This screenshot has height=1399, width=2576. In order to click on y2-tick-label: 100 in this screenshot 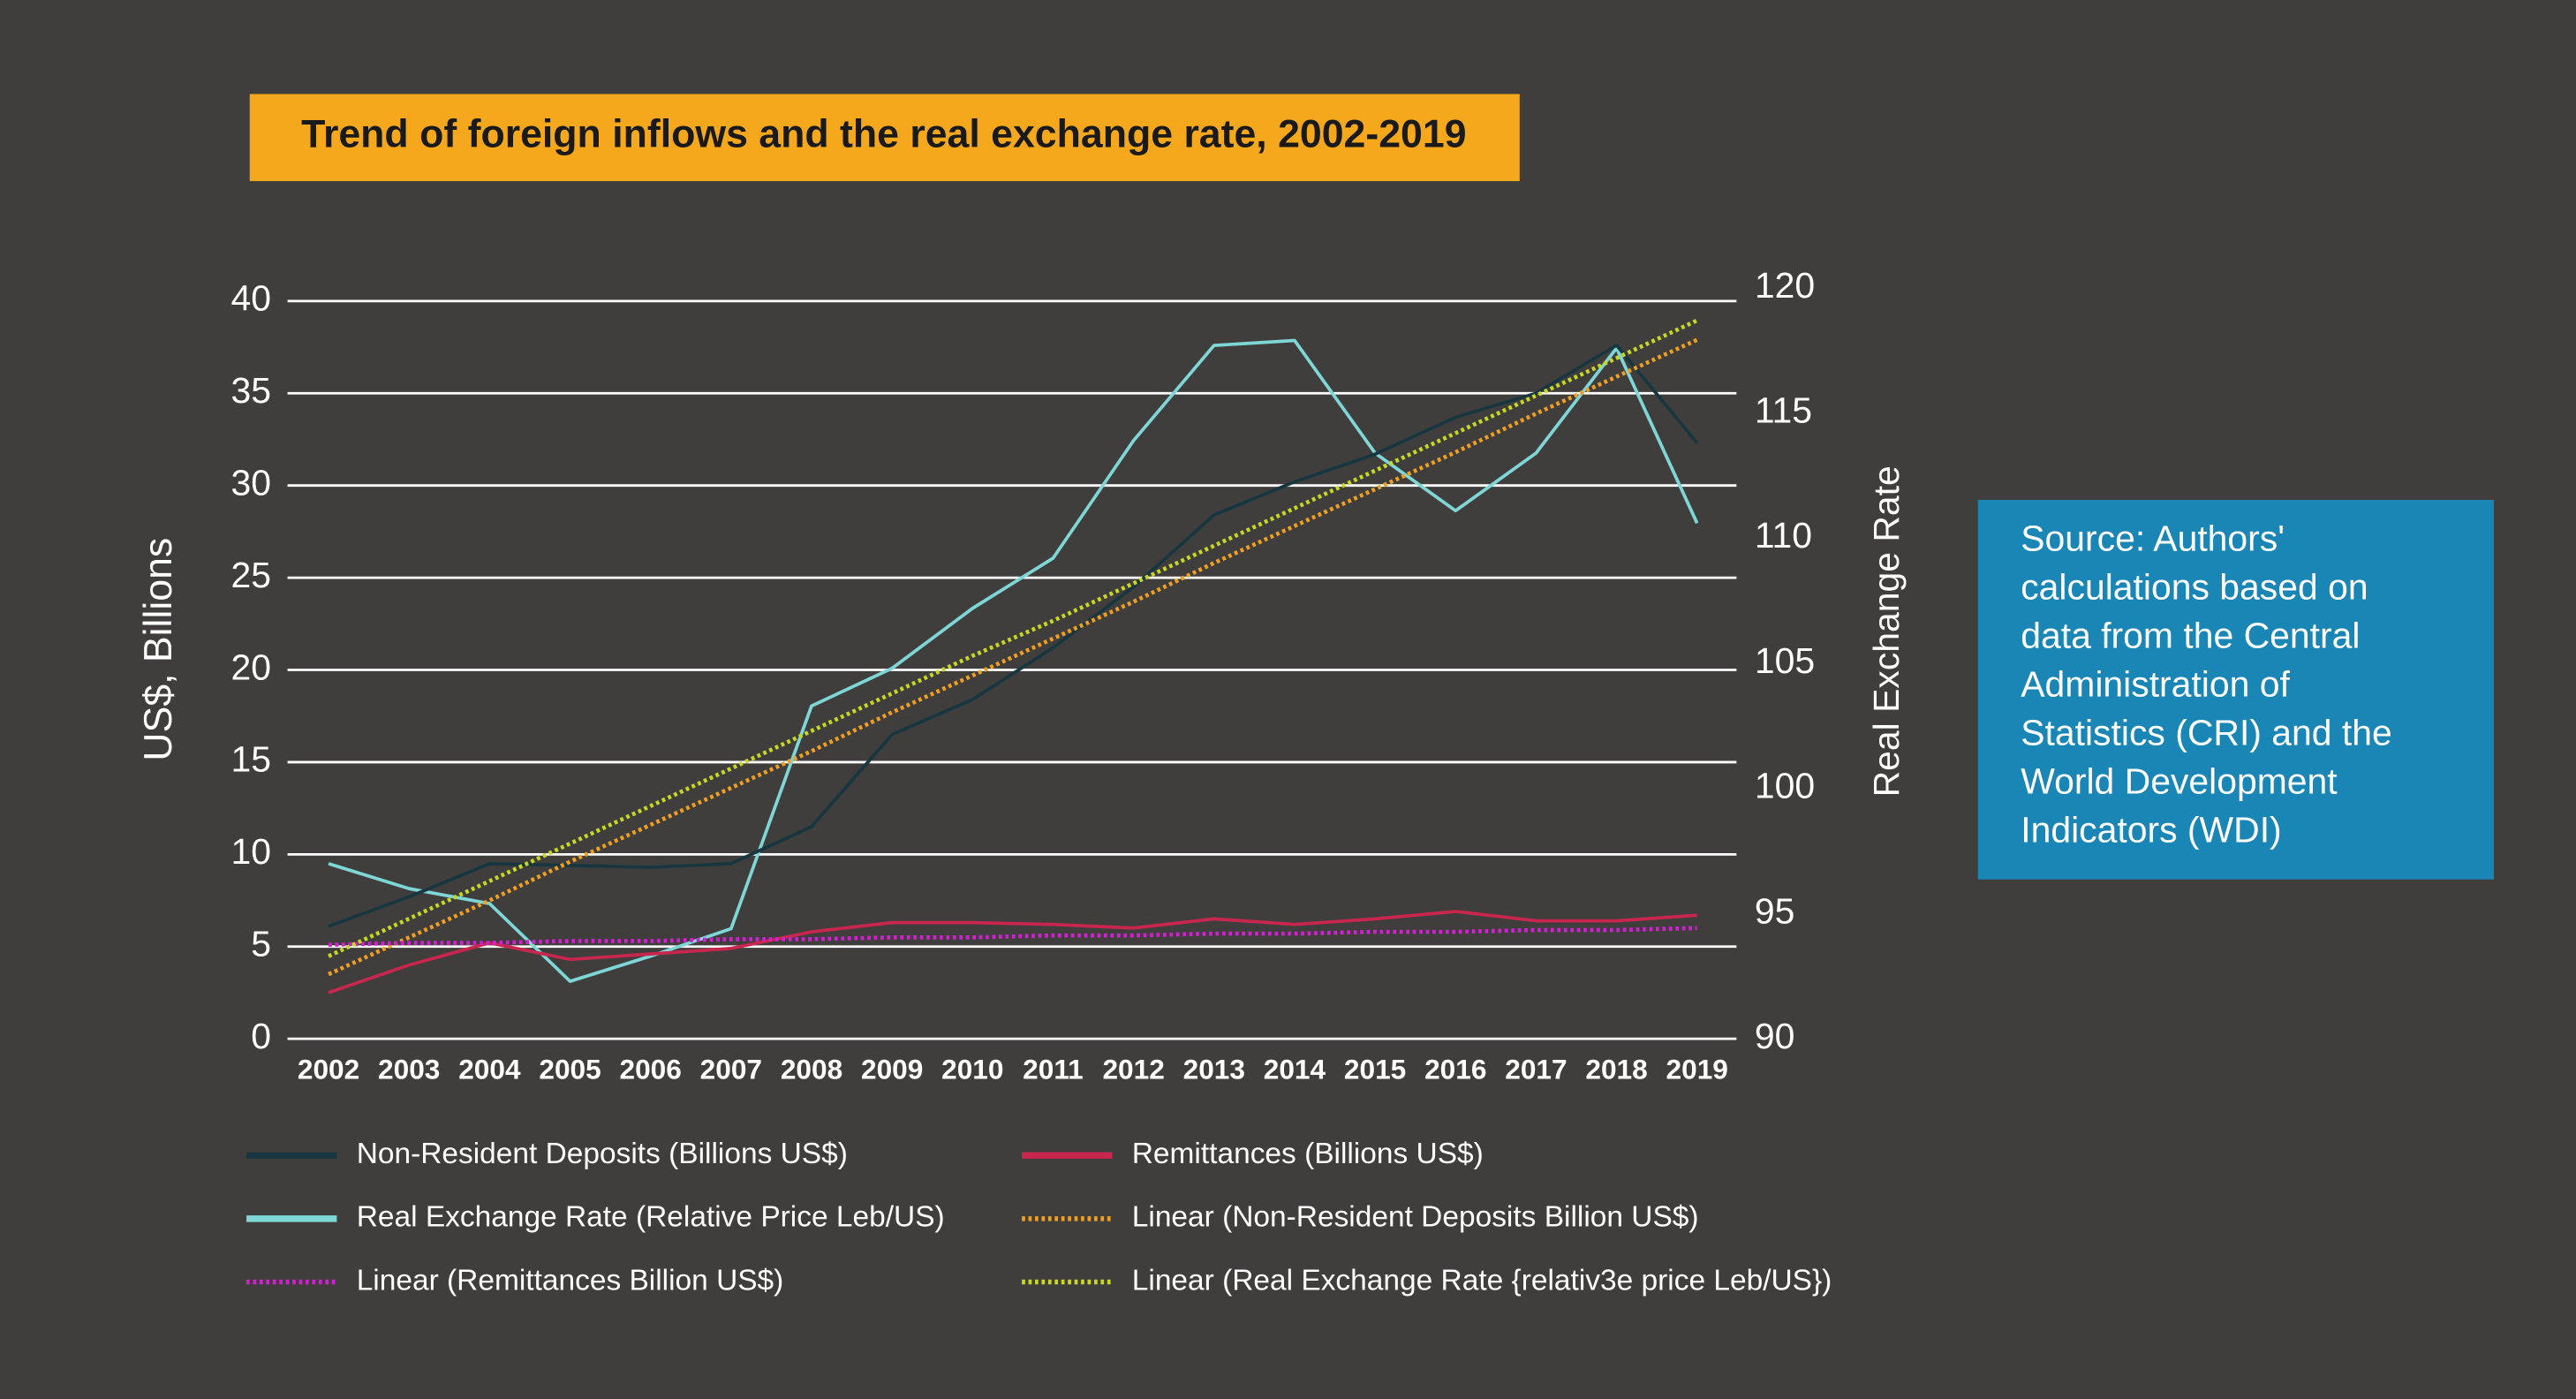, I will do `click(1785, 786)`.